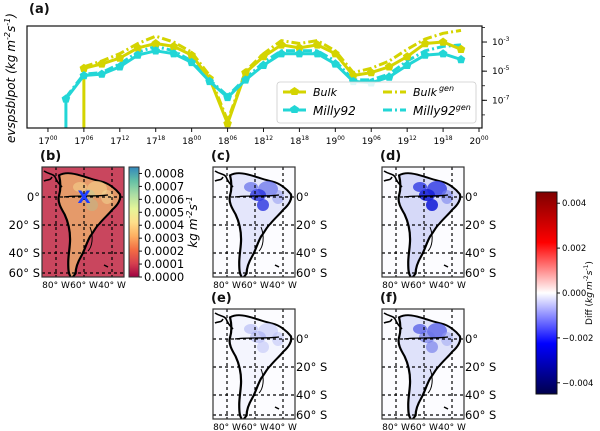 This screenshot has height=431, width=600. I want to click on y-tick-label: 10⁻⁷, so click(501, 100).